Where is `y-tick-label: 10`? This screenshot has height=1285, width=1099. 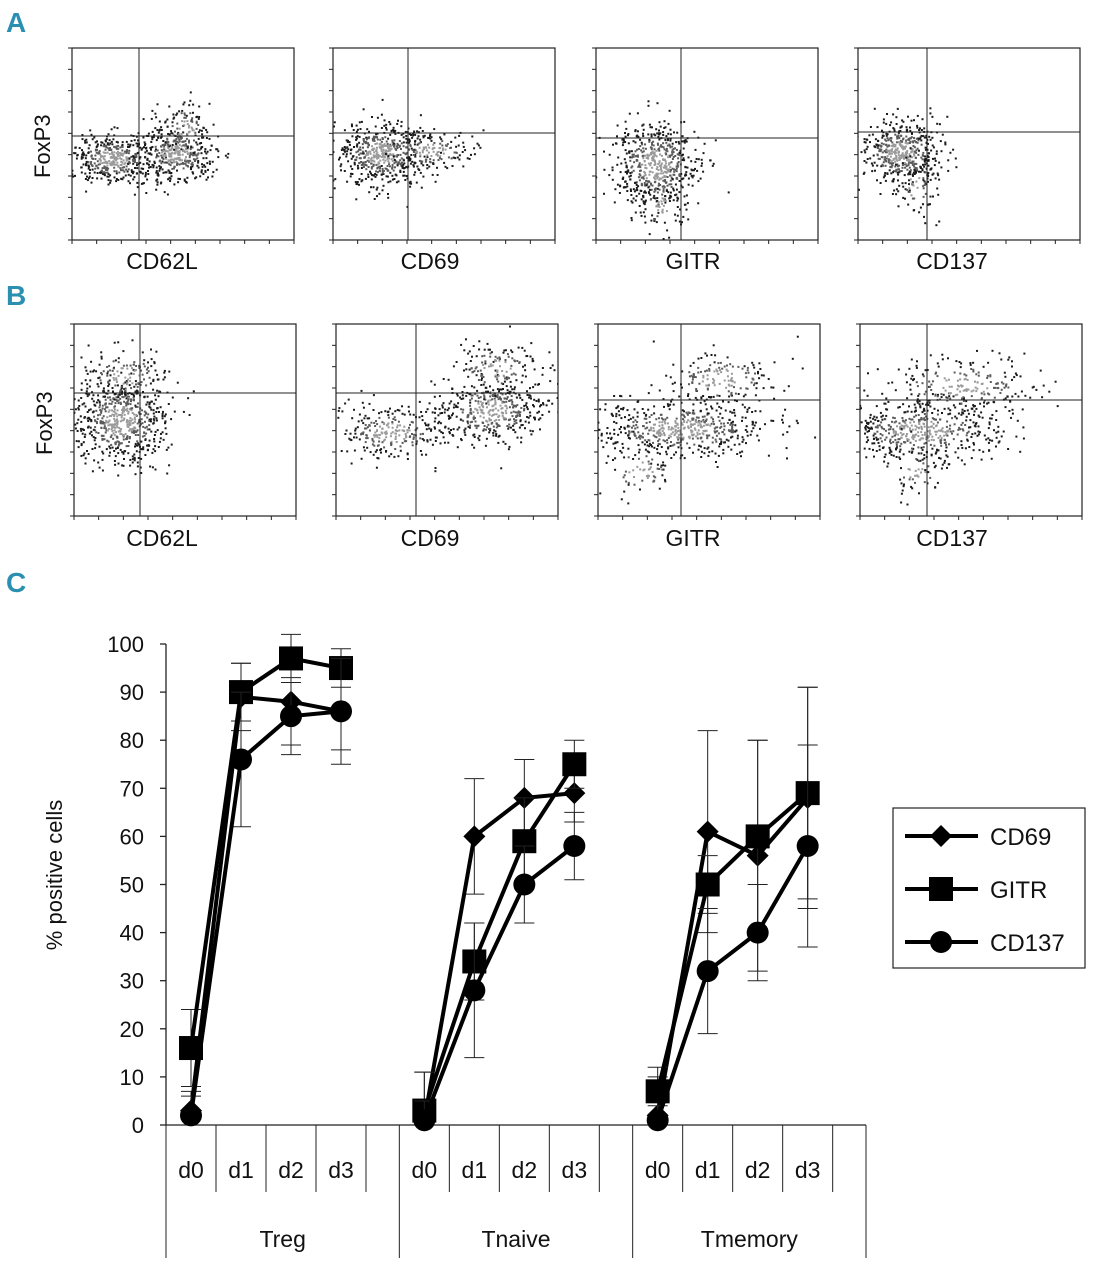
y-tick-label: 10 is located at coordinates (132, 1077).